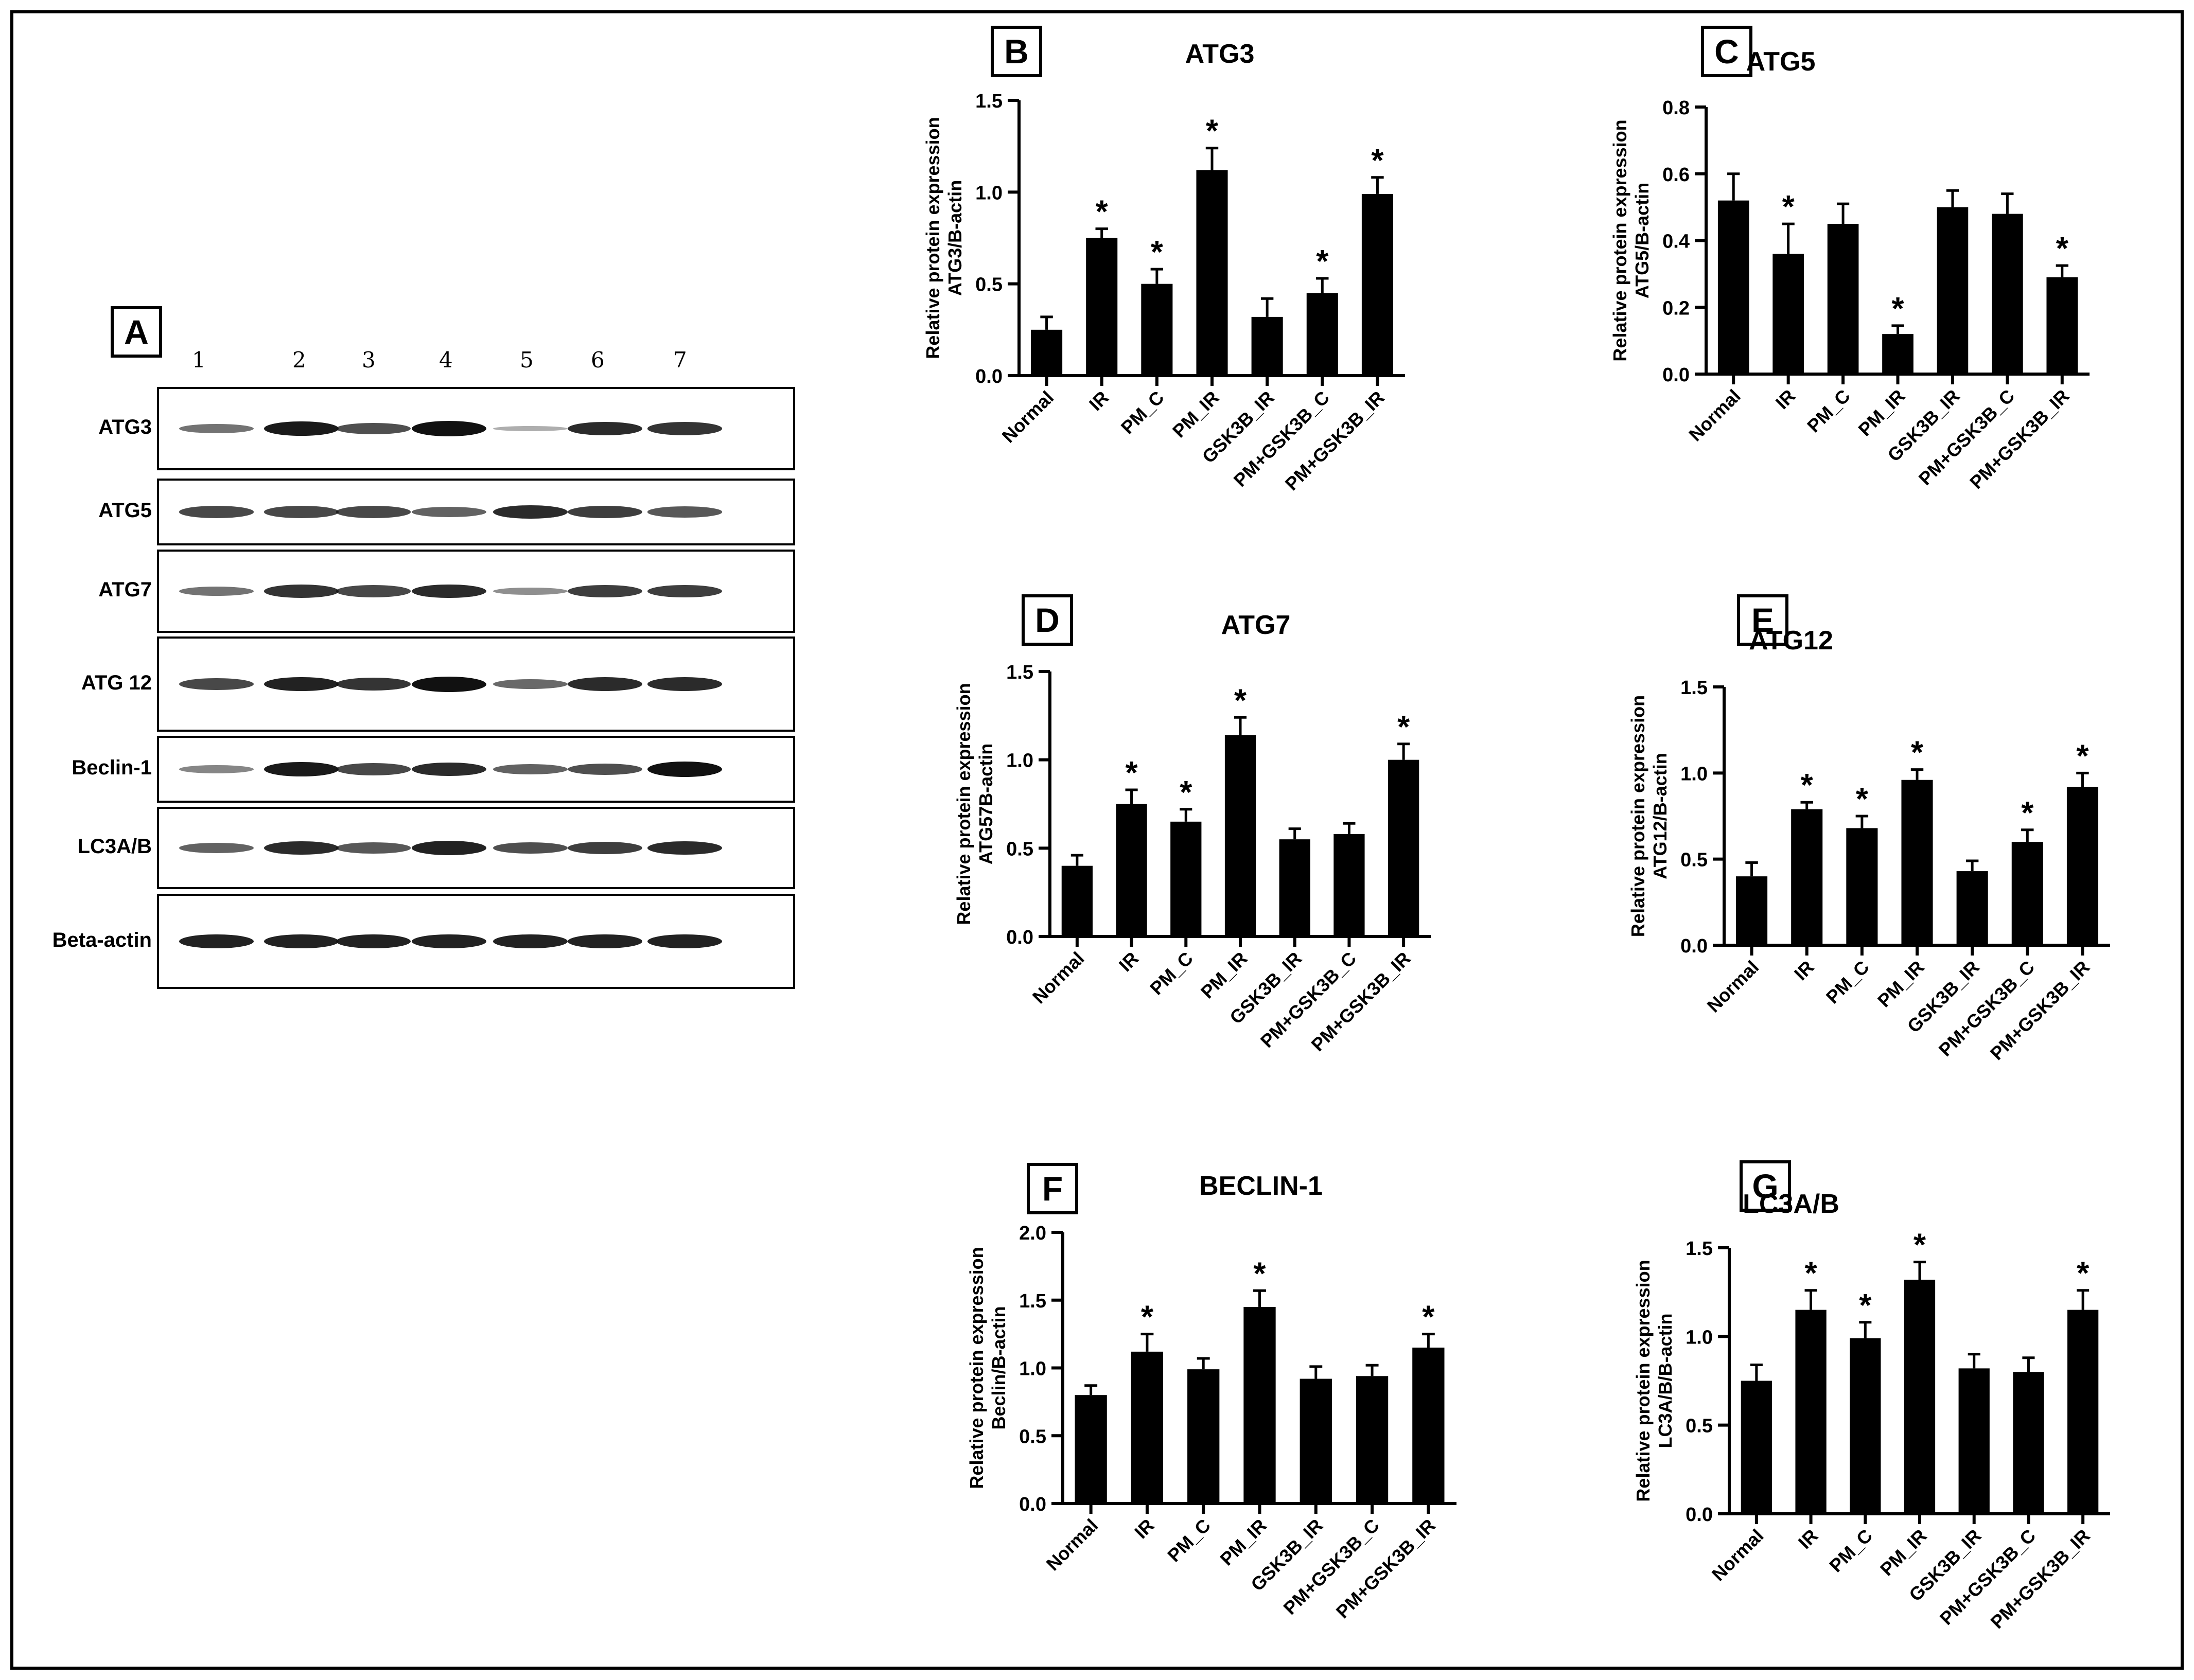 This screenshot has width=2194, height=1680. Describe the element at coordinates (1676, 242) in the screenshot. I see `y-tick-label: 0.4` at that location.